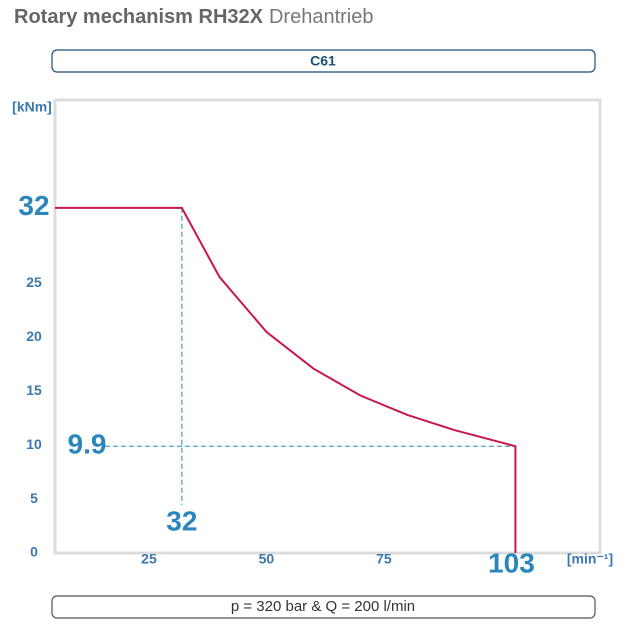 The image size is (625, 635). Describe the element at coordinates (181, 520) in the screenshot. I see `x-marker-label: 32` at that location.